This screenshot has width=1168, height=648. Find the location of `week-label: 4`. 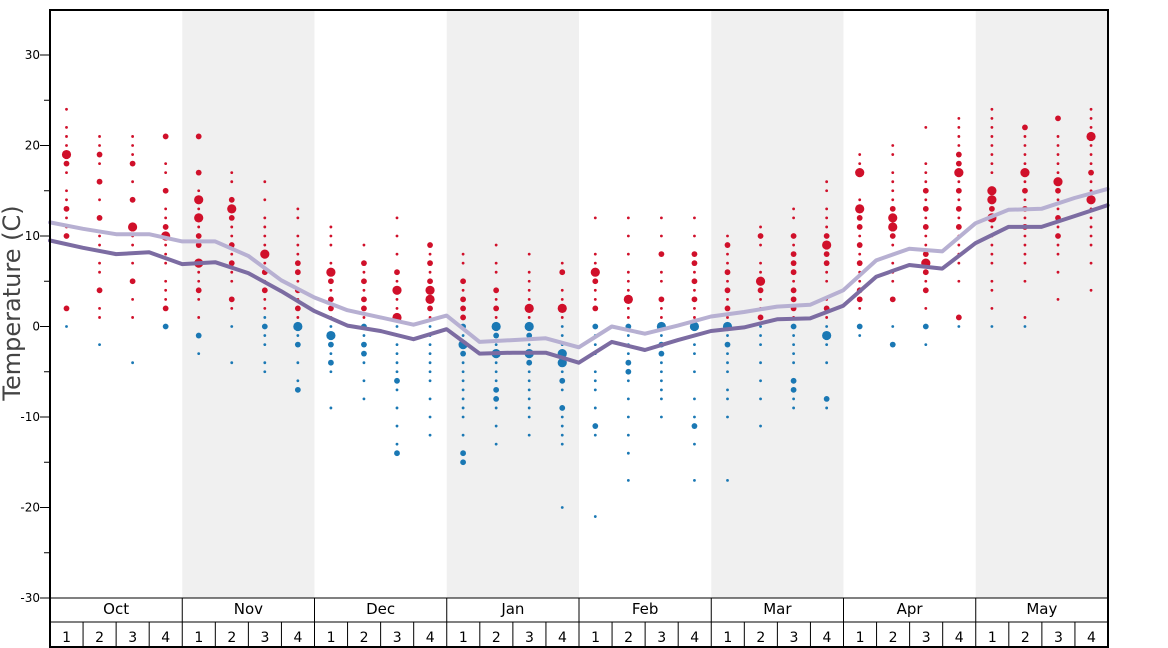

week-label: 4 is located at coordinates (165, 638).